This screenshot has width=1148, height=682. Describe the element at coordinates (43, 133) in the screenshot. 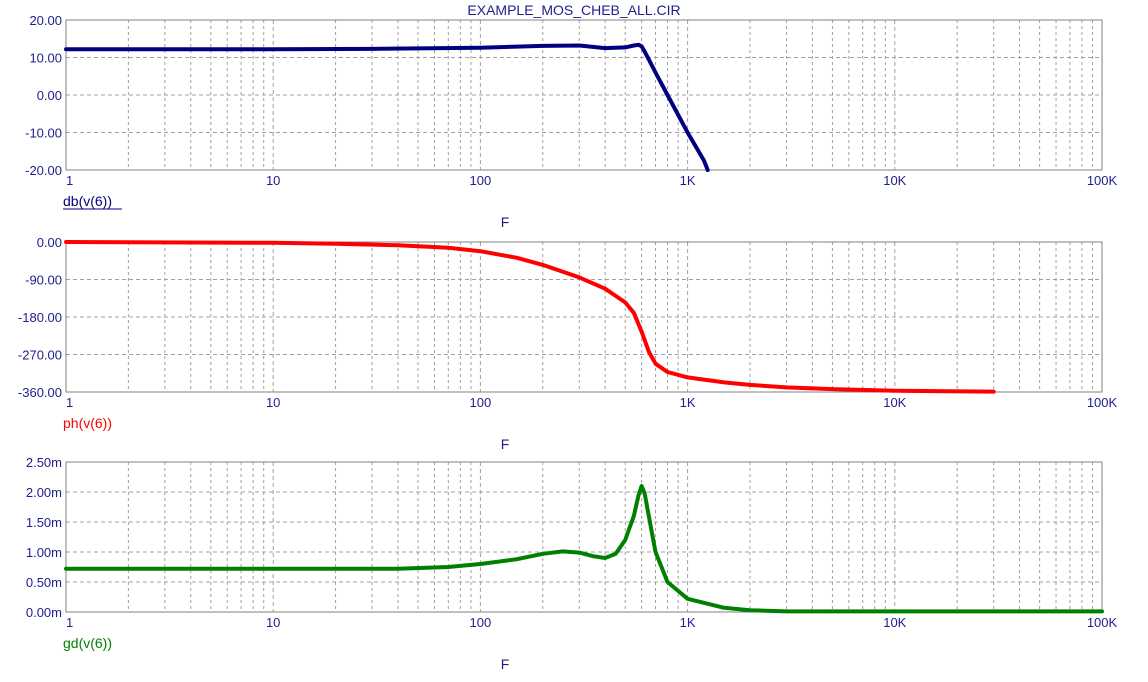

I see `y-tick-label: -10.00` at that location.